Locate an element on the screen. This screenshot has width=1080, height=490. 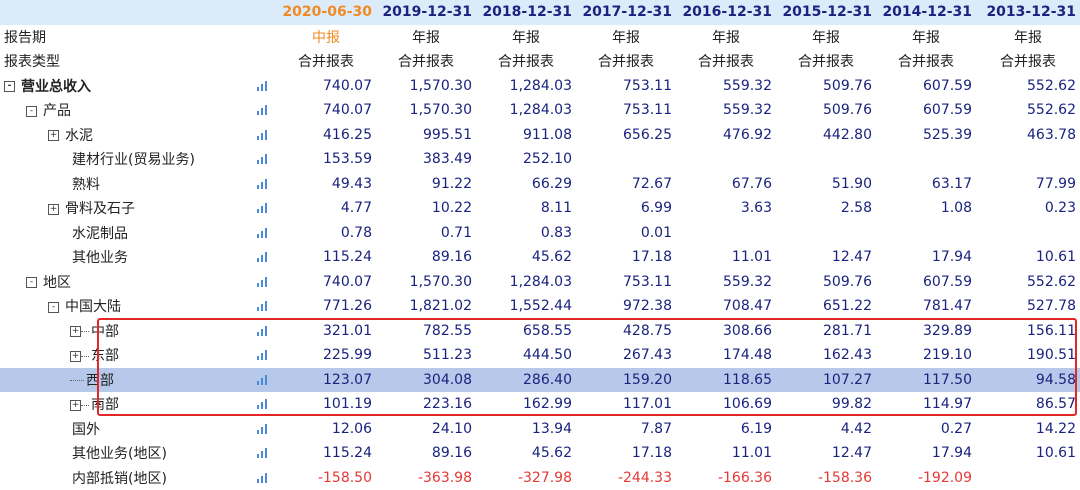
value-cell: 740.07 is located at coordinates (347, 281).